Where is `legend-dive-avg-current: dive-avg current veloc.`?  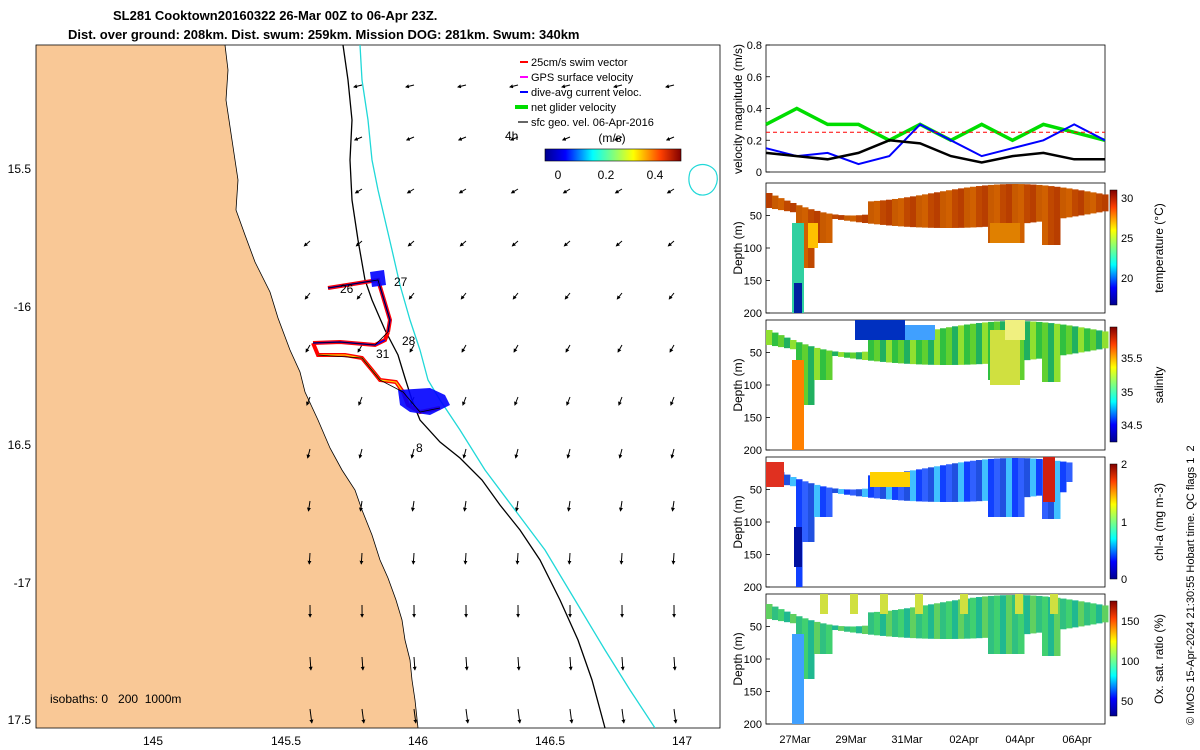 legend-dive-avg-current: dive-avg current veloc. is located at coordinates (586, 93).